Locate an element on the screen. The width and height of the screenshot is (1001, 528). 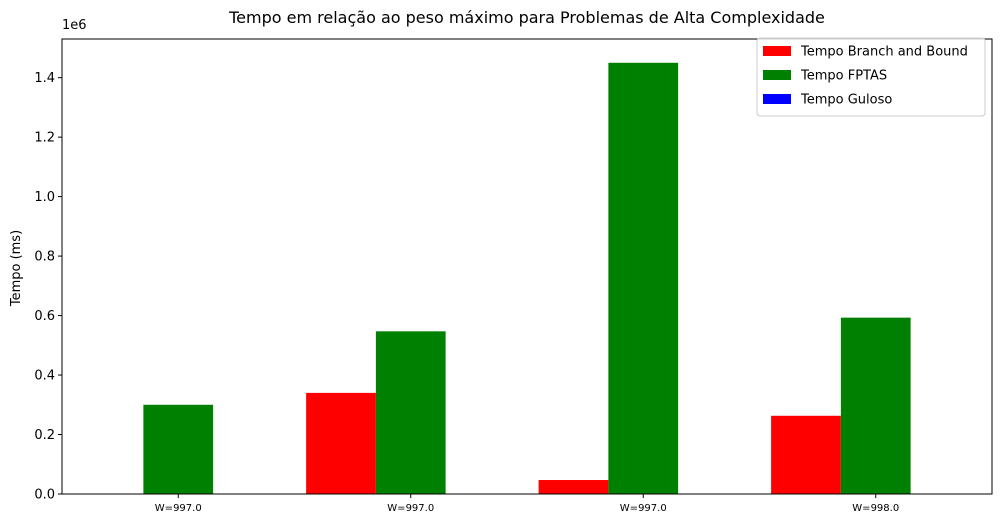
y-tick-label: 1.0 is located at coordinates (44, 197).